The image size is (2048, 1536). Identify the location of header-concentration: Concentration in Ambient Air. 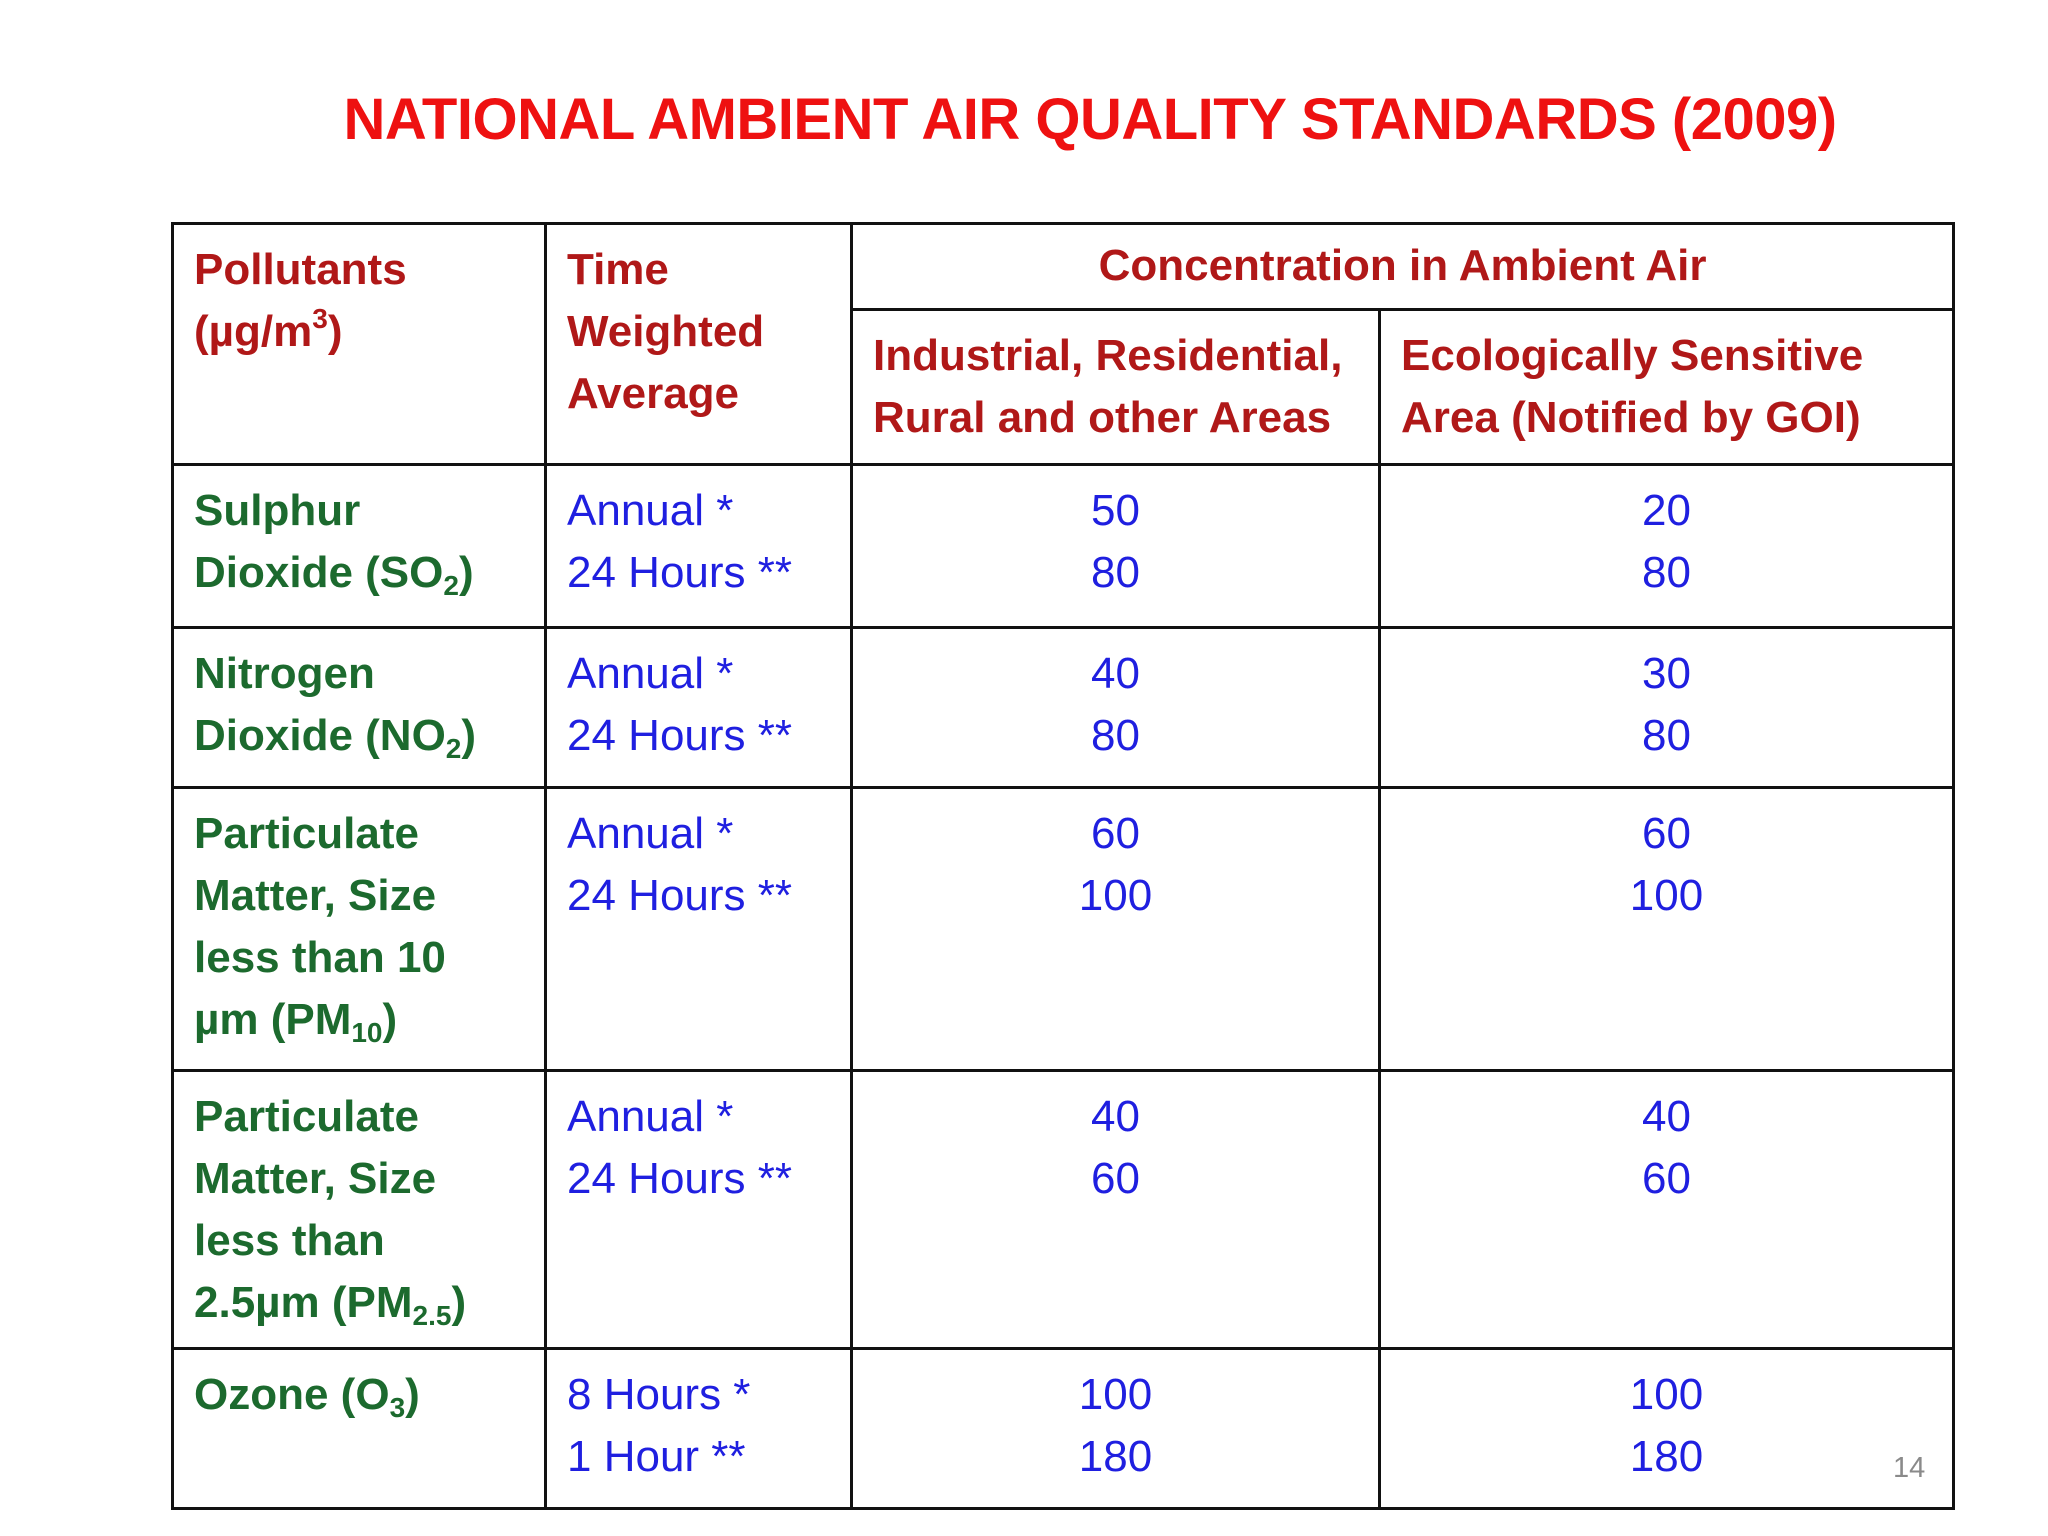
(1402, 266).